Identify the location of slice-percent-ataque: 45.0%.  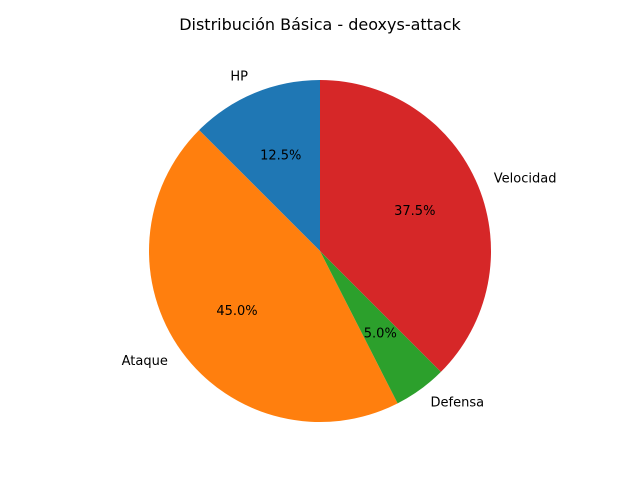
(236, 311).